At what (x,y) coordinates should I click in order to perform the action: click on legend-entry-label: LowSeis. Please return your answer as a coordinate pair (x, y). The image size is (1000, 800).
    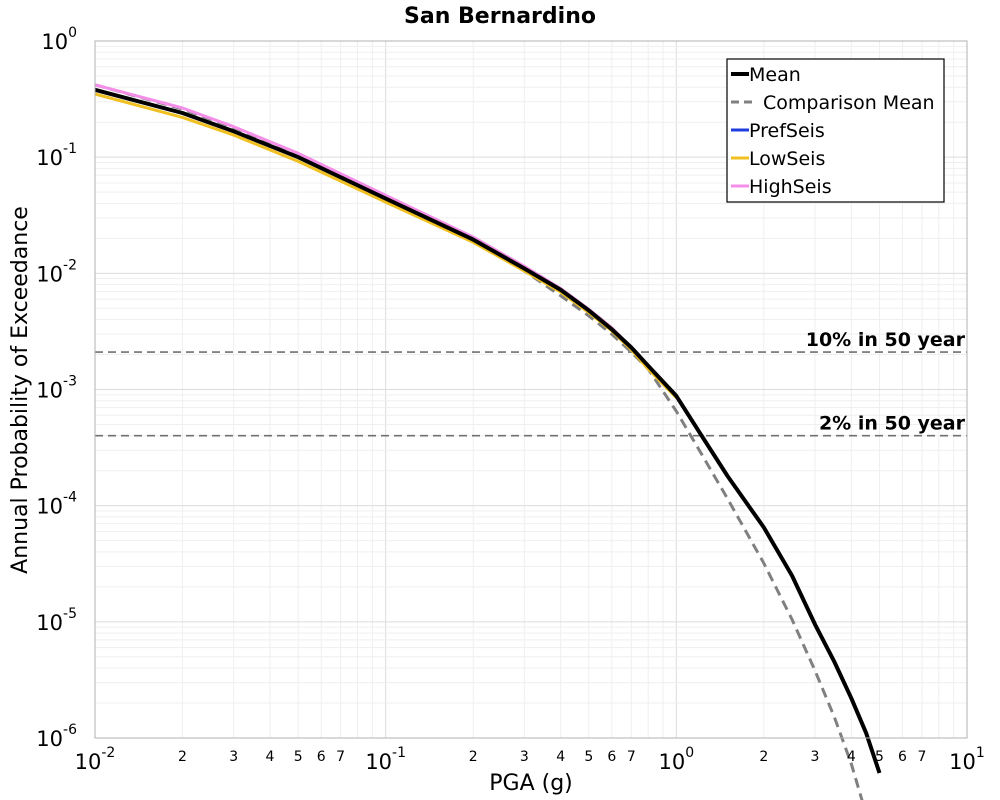
    Looking at the image, I should click on (787, 159).